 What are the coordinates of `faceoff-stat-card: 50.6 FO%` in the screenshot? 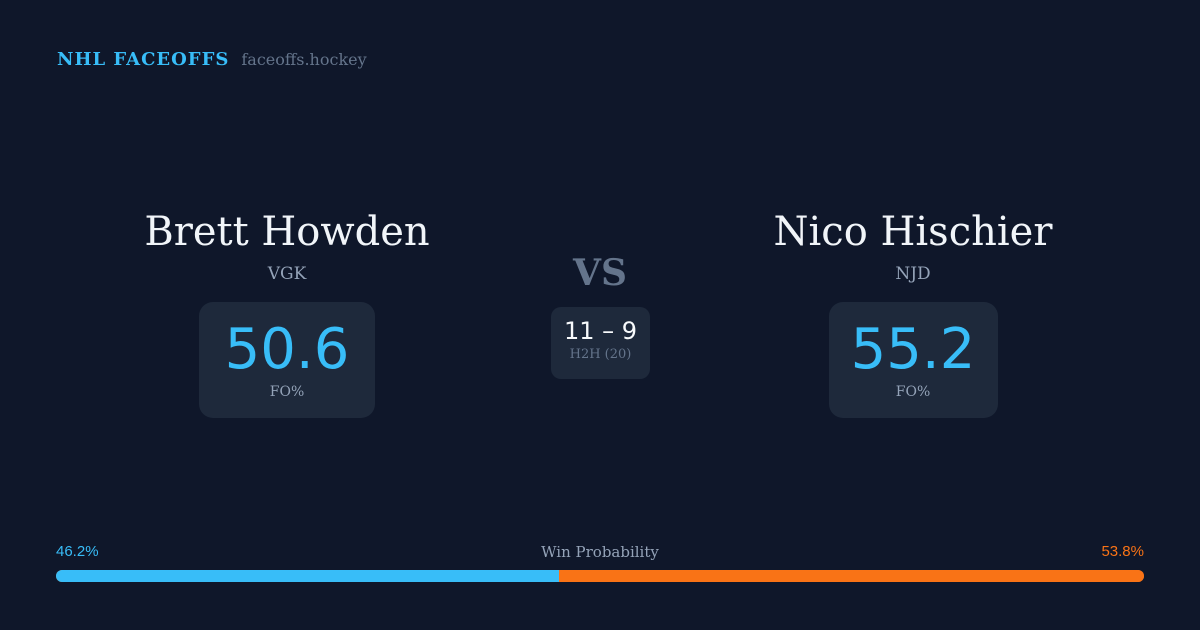 It's located at (287, 360).